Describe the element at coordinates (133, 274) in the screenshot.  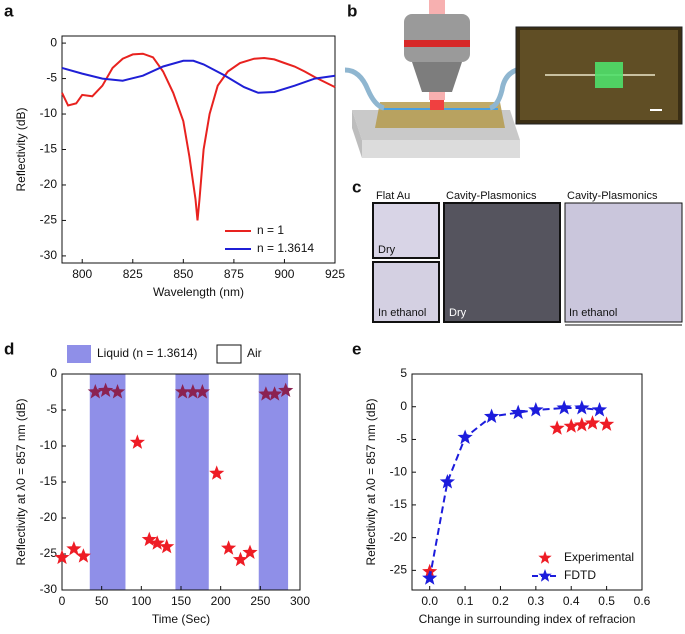
I see `x-tick-label: 825` at that location.